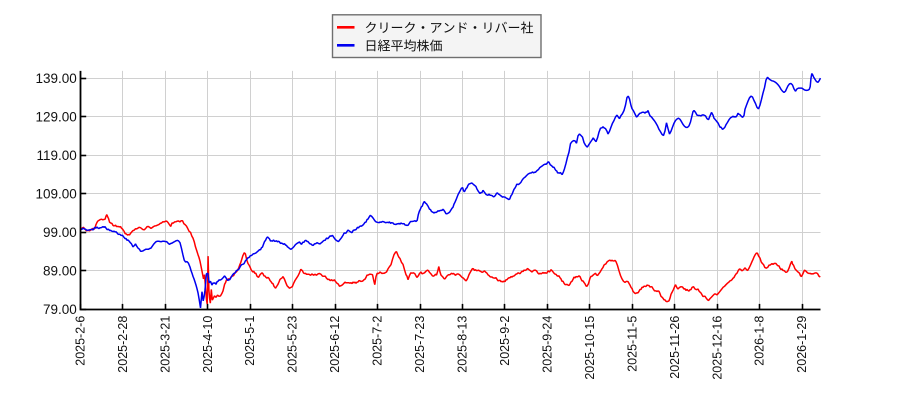 This screenshot has width=900, height=405. Describe the element at coordinates (632, 344) in the screenshot. I see `svg-text: 2025-11-5` at that location.